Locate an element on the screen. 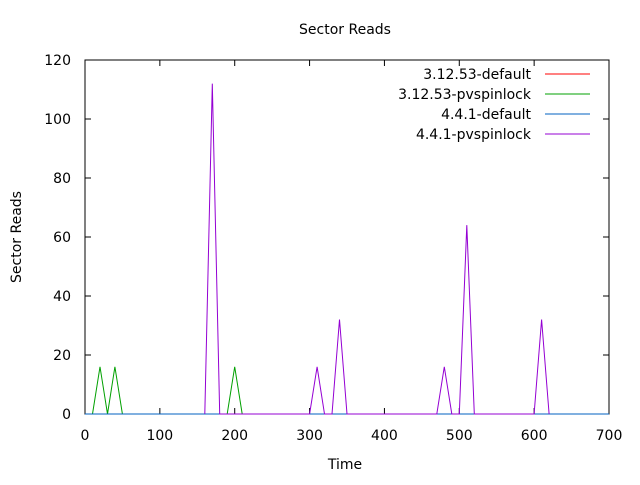  x-tick-label: 400 is located at coordinates (384, 436).